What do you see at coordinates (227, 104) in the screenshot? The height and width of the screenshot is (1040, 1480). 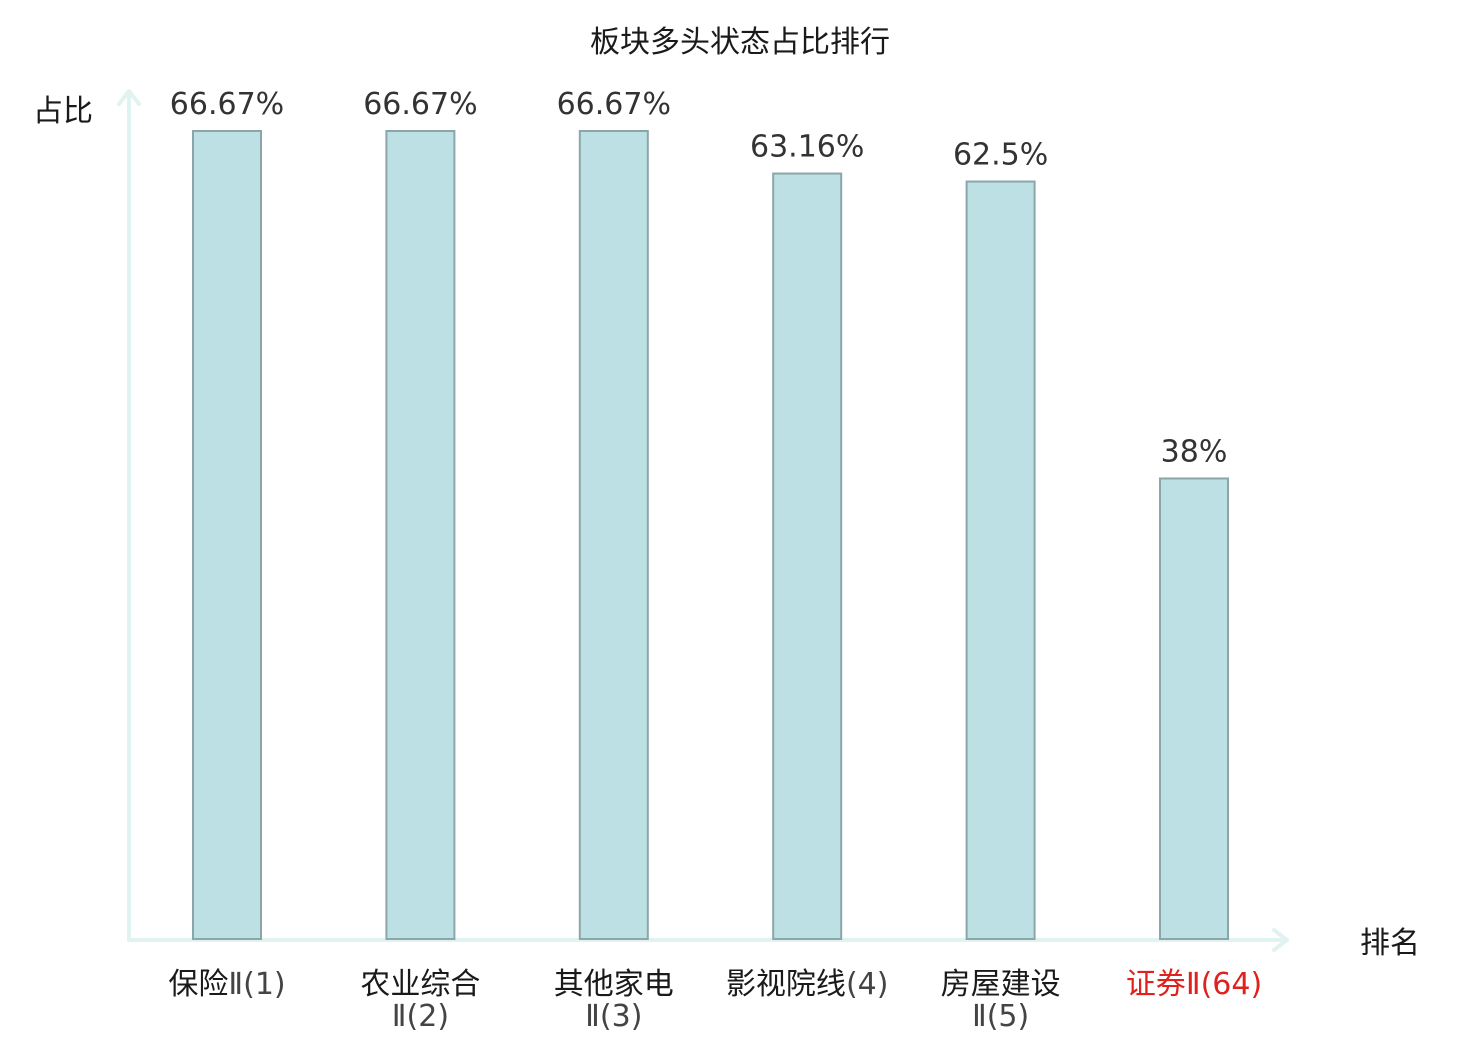 I see `value-label-1: 66.67%` at bounding box center [227, 104].